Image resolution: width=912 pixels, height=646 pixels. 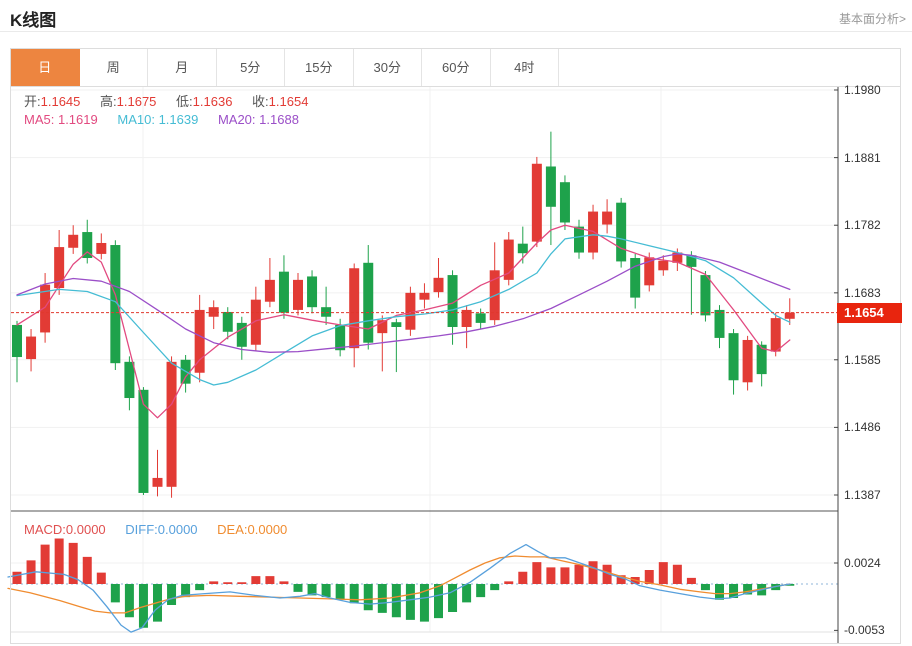 I want to click on tab-week: 周, so click(x=113, y=67).